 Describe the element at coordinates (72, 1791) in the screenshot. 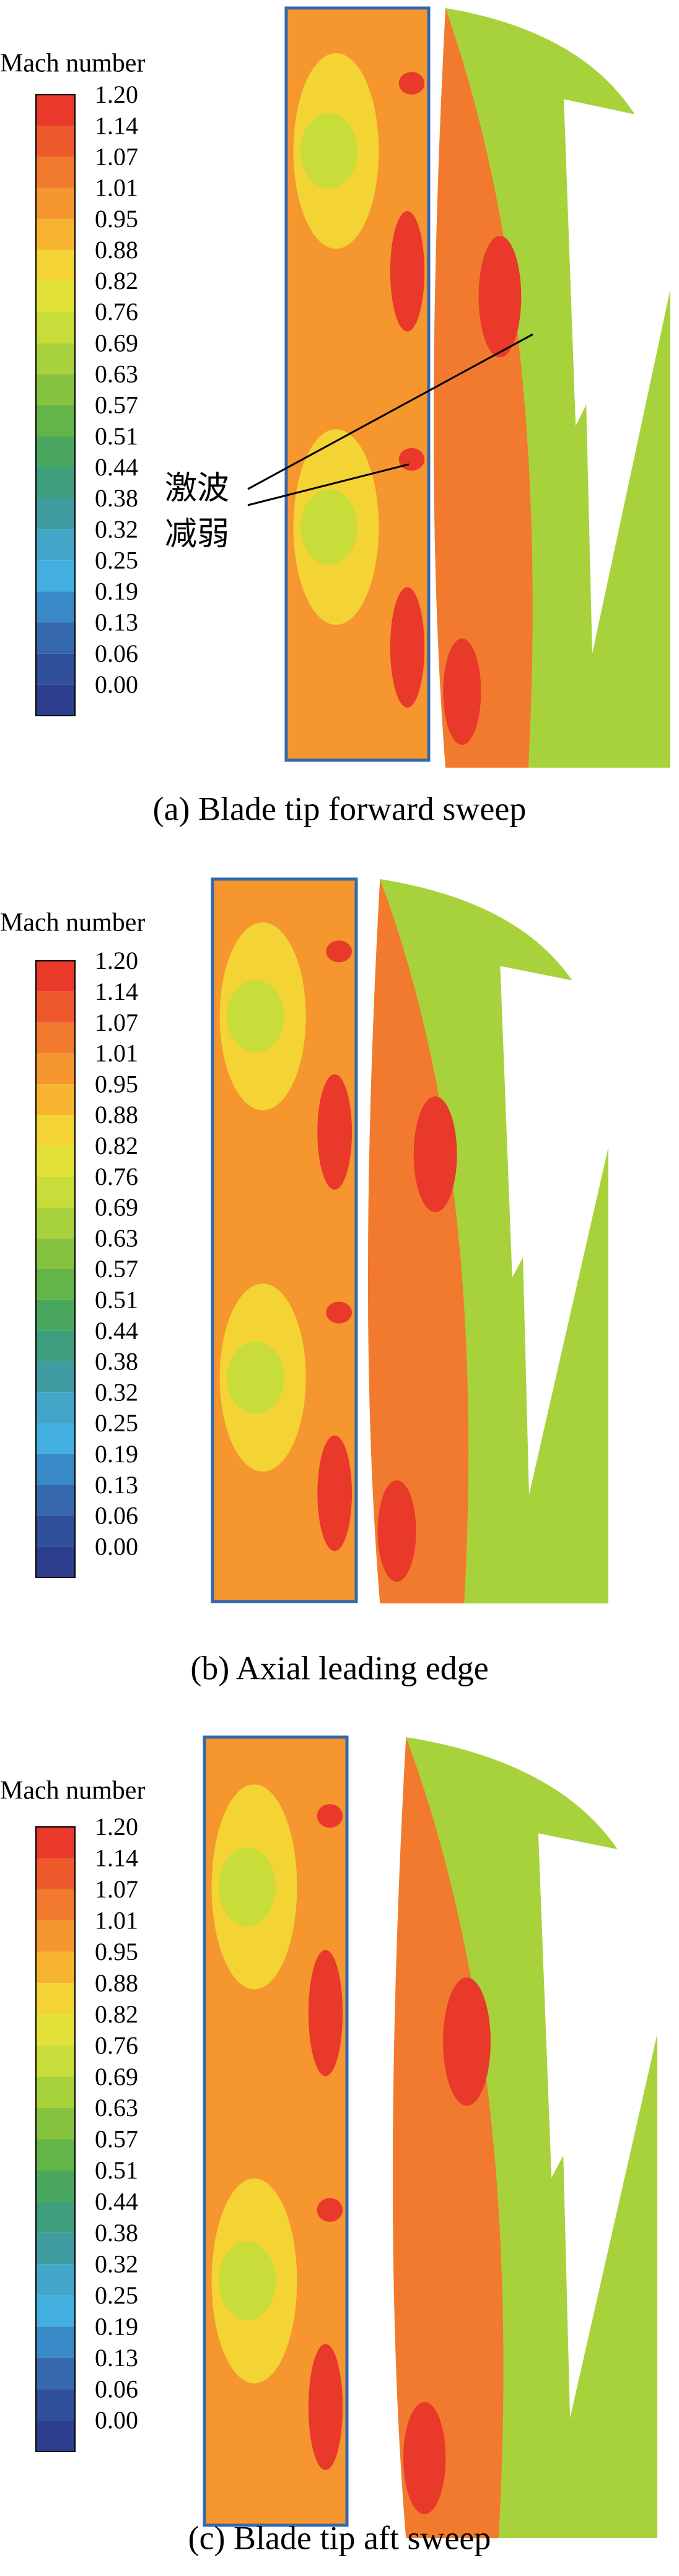

I see `legend-title: Mach number` at that location.